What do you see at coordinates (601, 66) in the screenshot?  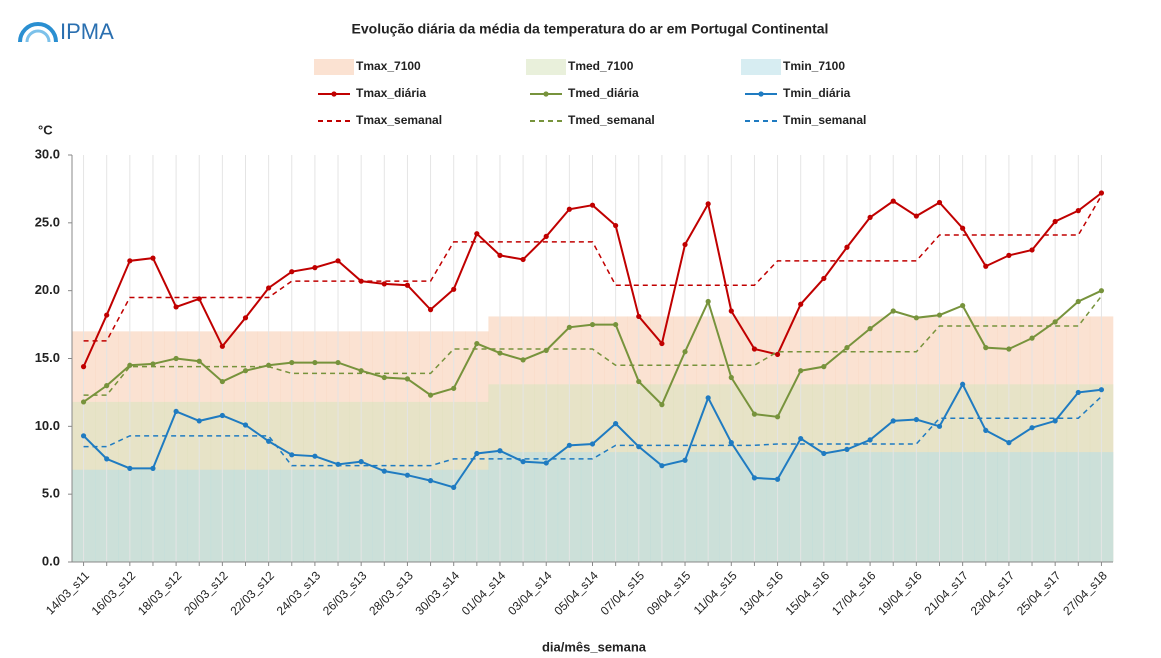 I see `legend-label: Tmed_7100` at bounding box center [601, 66].